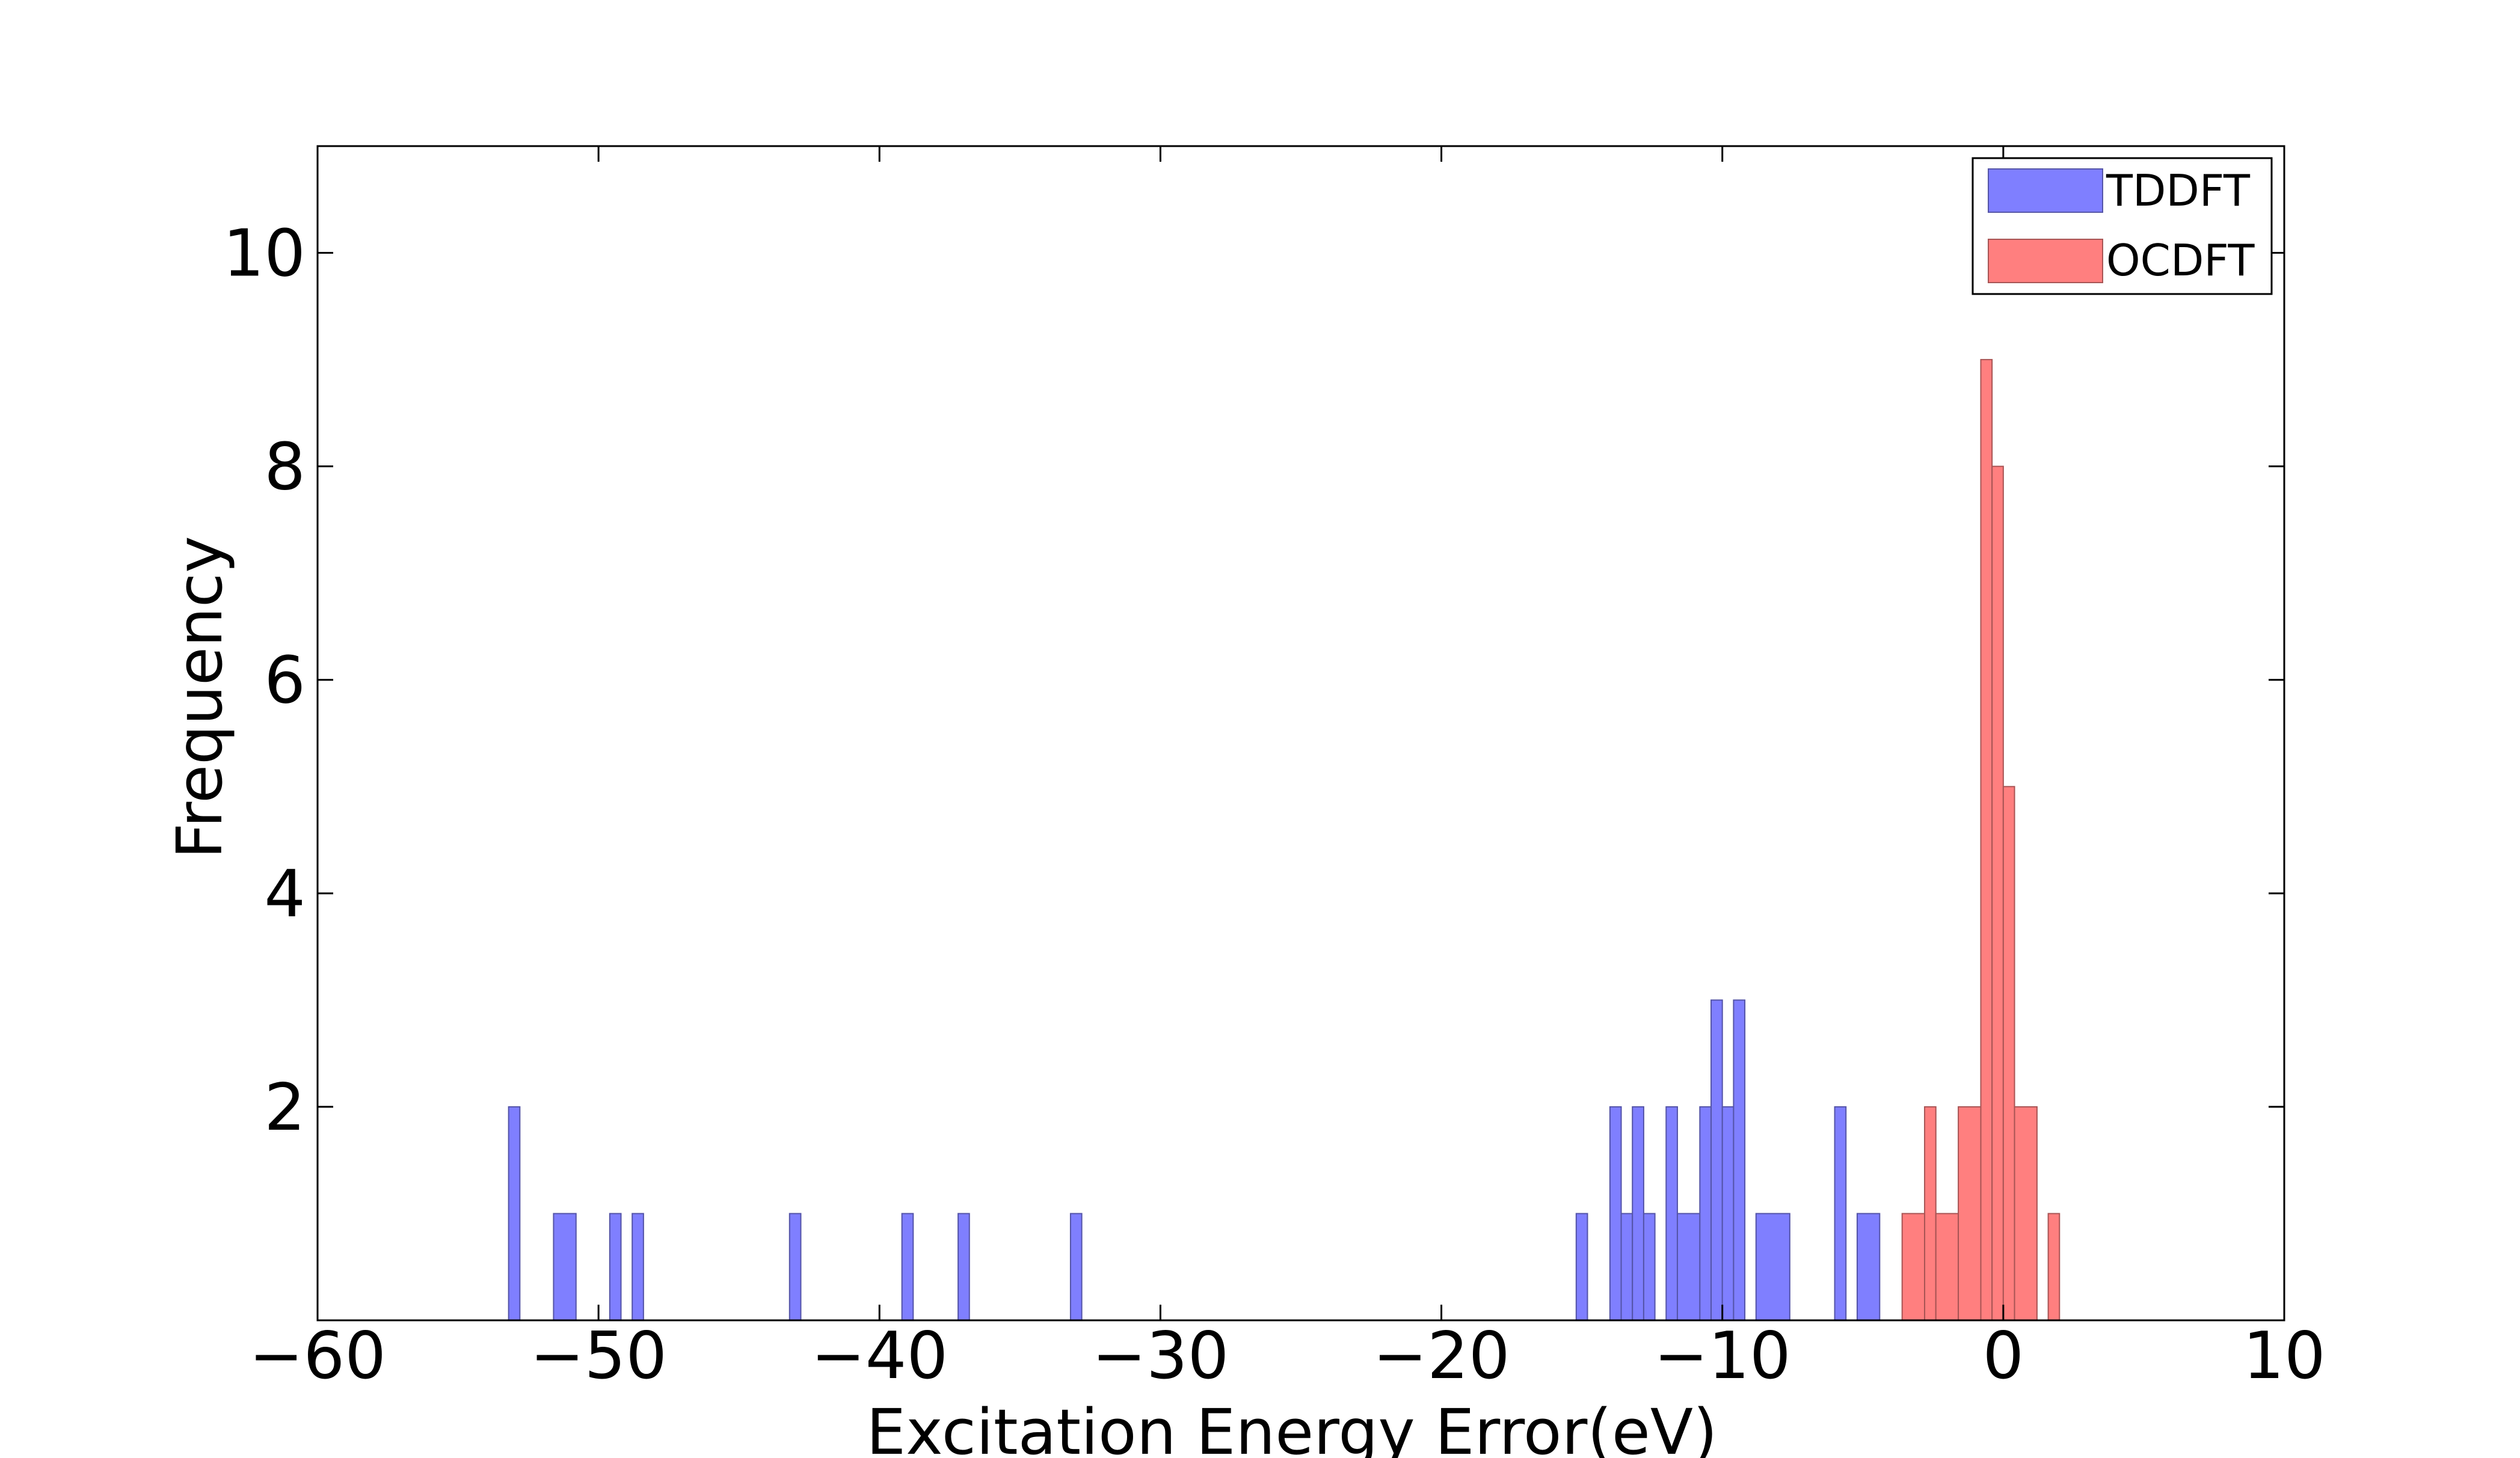 The width and height of the screenshot is (2520, 1458). Describe the element at coordinates (1287, 1356) in the screenshot. I see `x-tick-labels: −60 −50 −40 −30 −20 −10 0 10` at that location.